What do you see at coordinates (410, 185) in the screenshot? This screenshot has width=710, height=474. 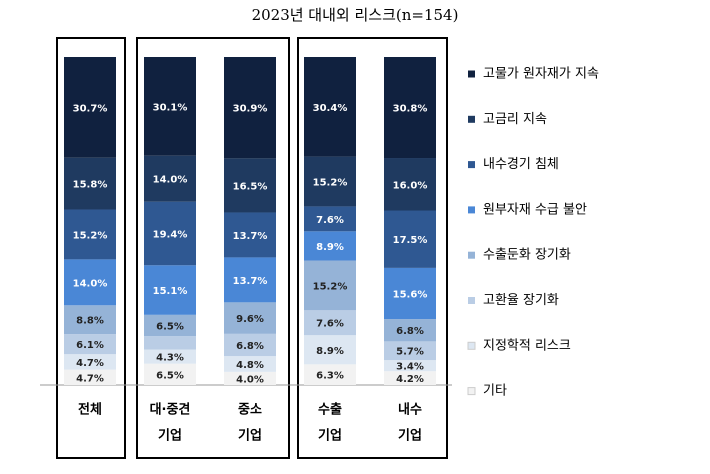 I see `data-label: 16.0%` at bounding box center [410, 185].